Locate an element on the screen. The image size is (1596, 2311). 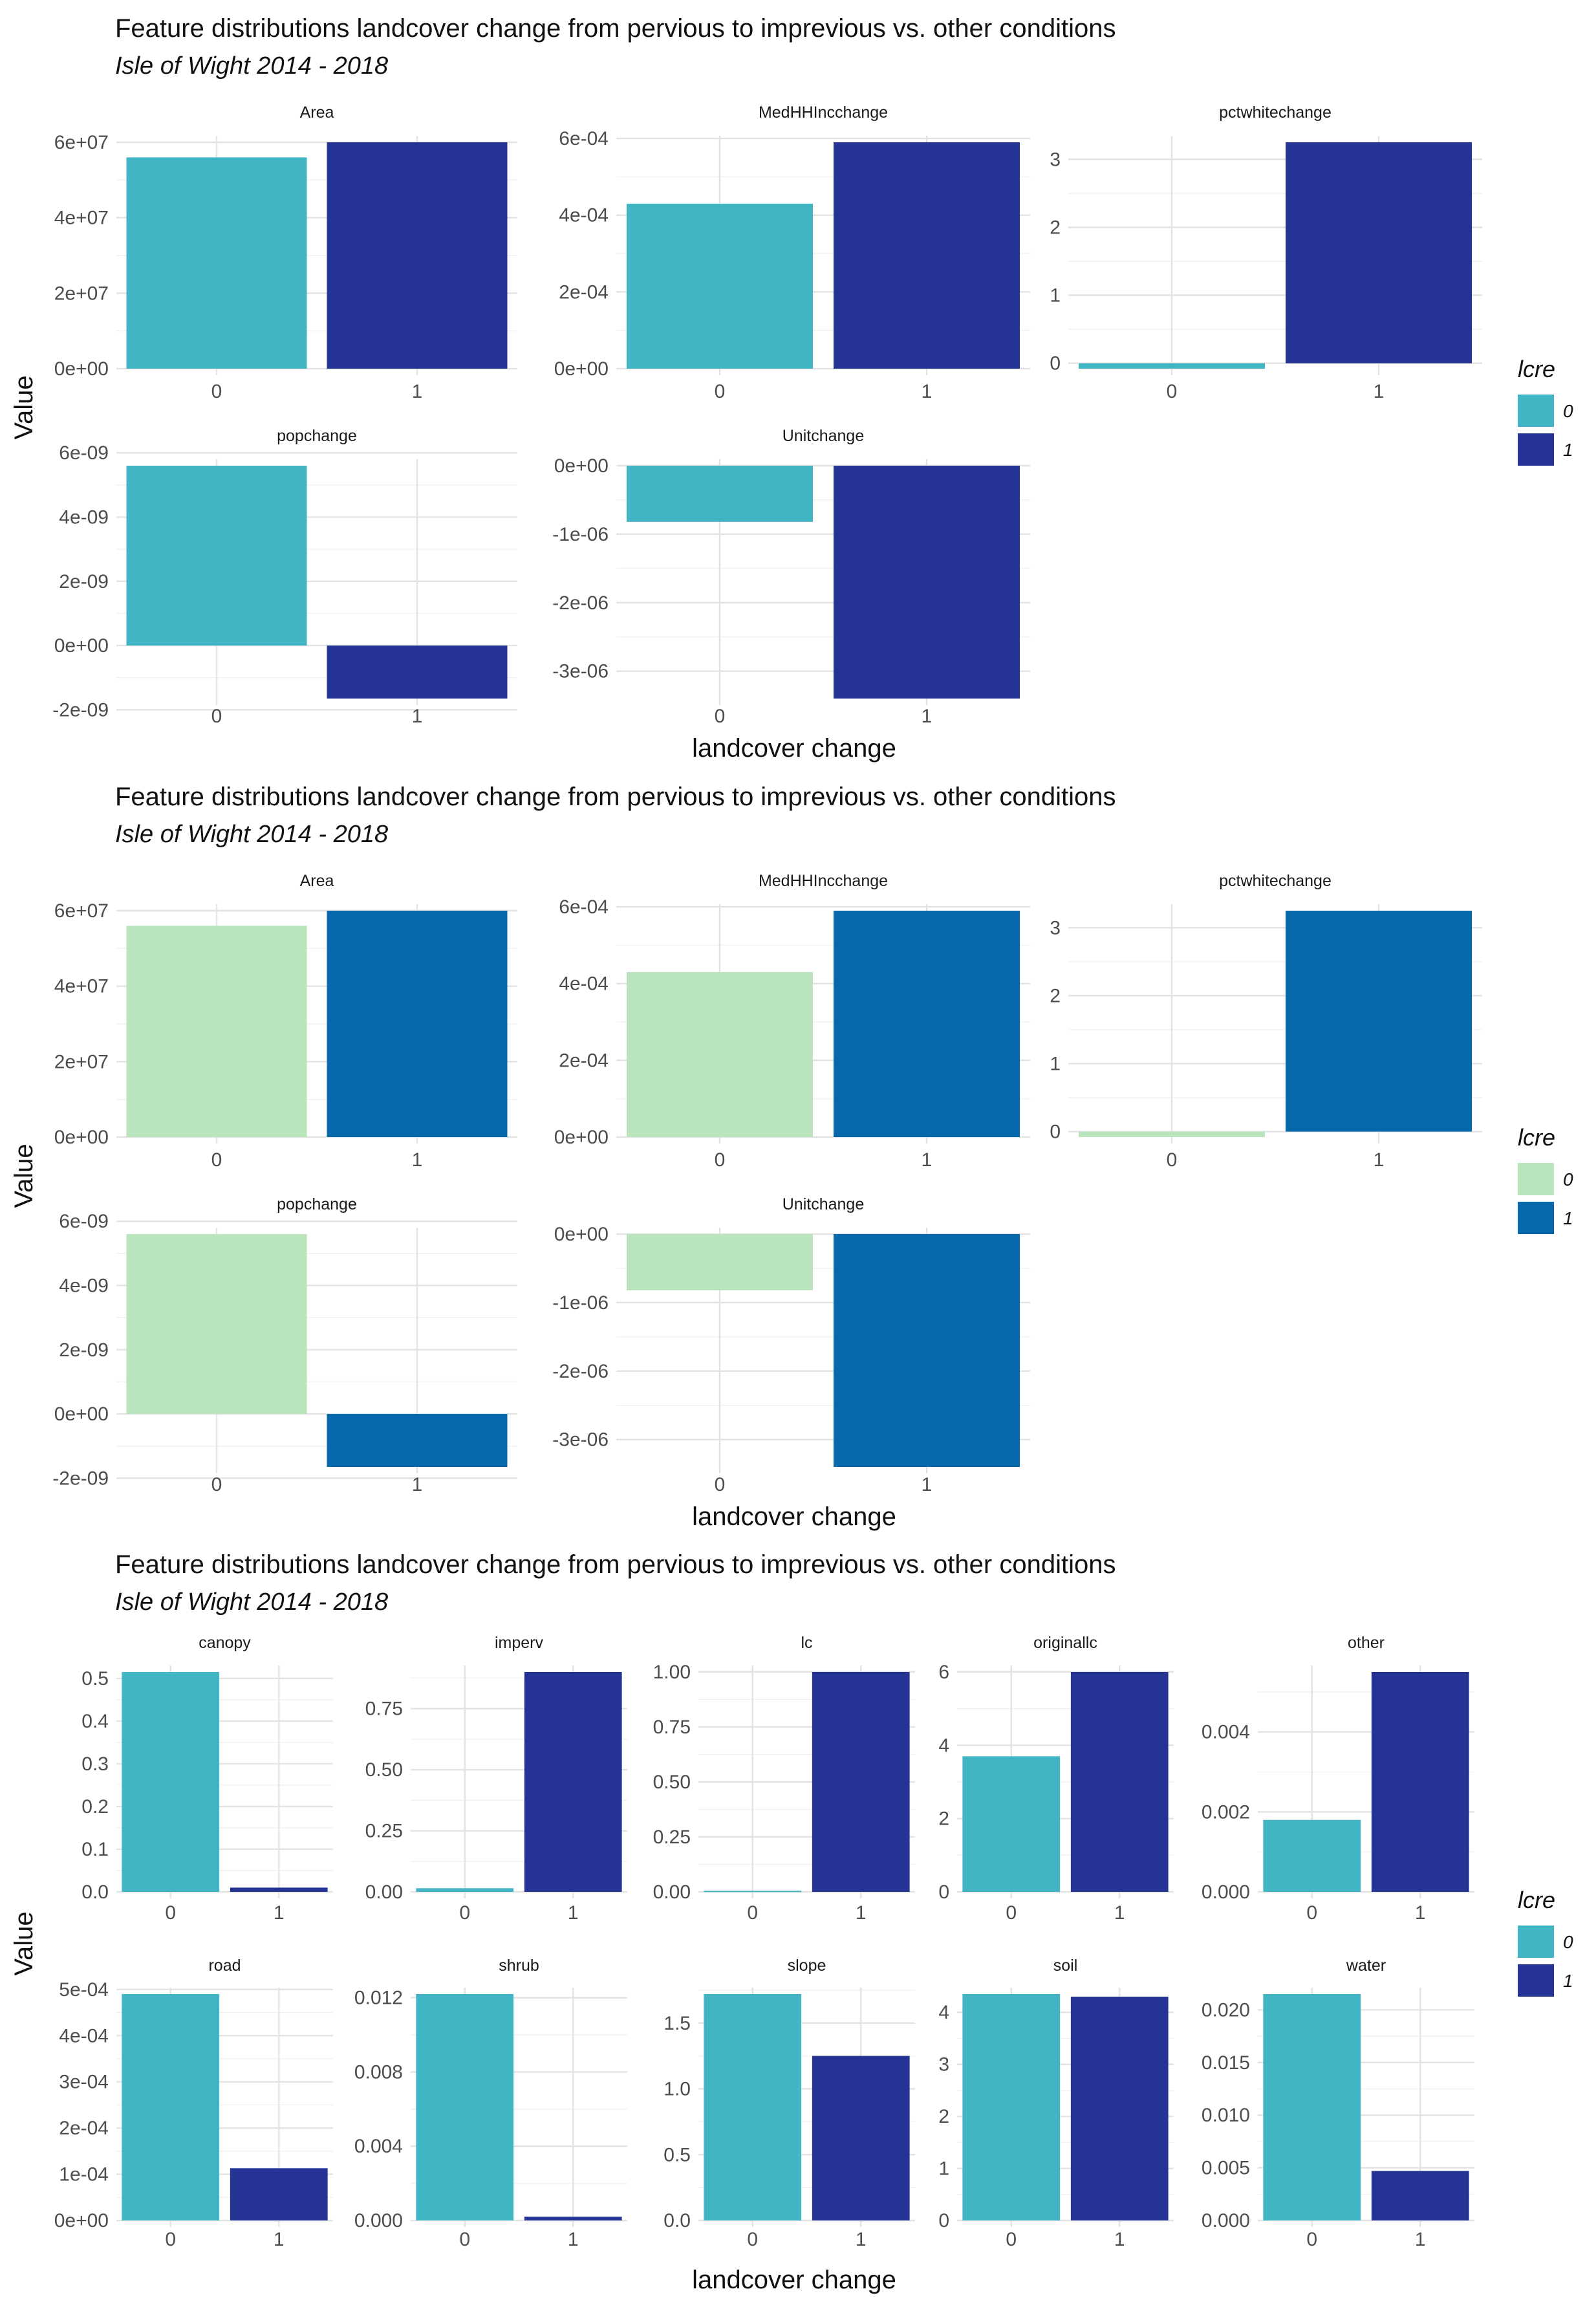
y-tick-label: -2e-09 is located at coordinates (80, 1478).